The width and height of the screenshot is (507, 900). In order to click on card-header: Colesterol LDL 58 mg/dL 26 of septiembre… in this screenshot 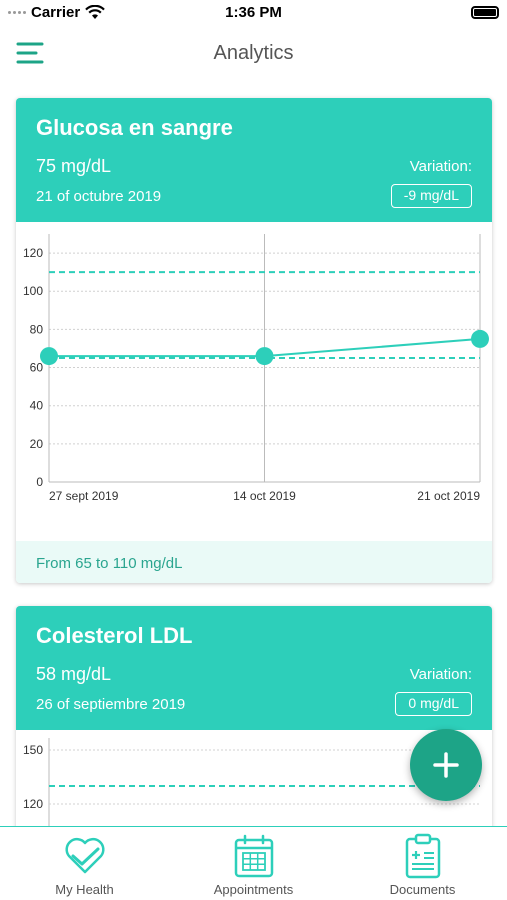, I will do `click(254, 668)`.